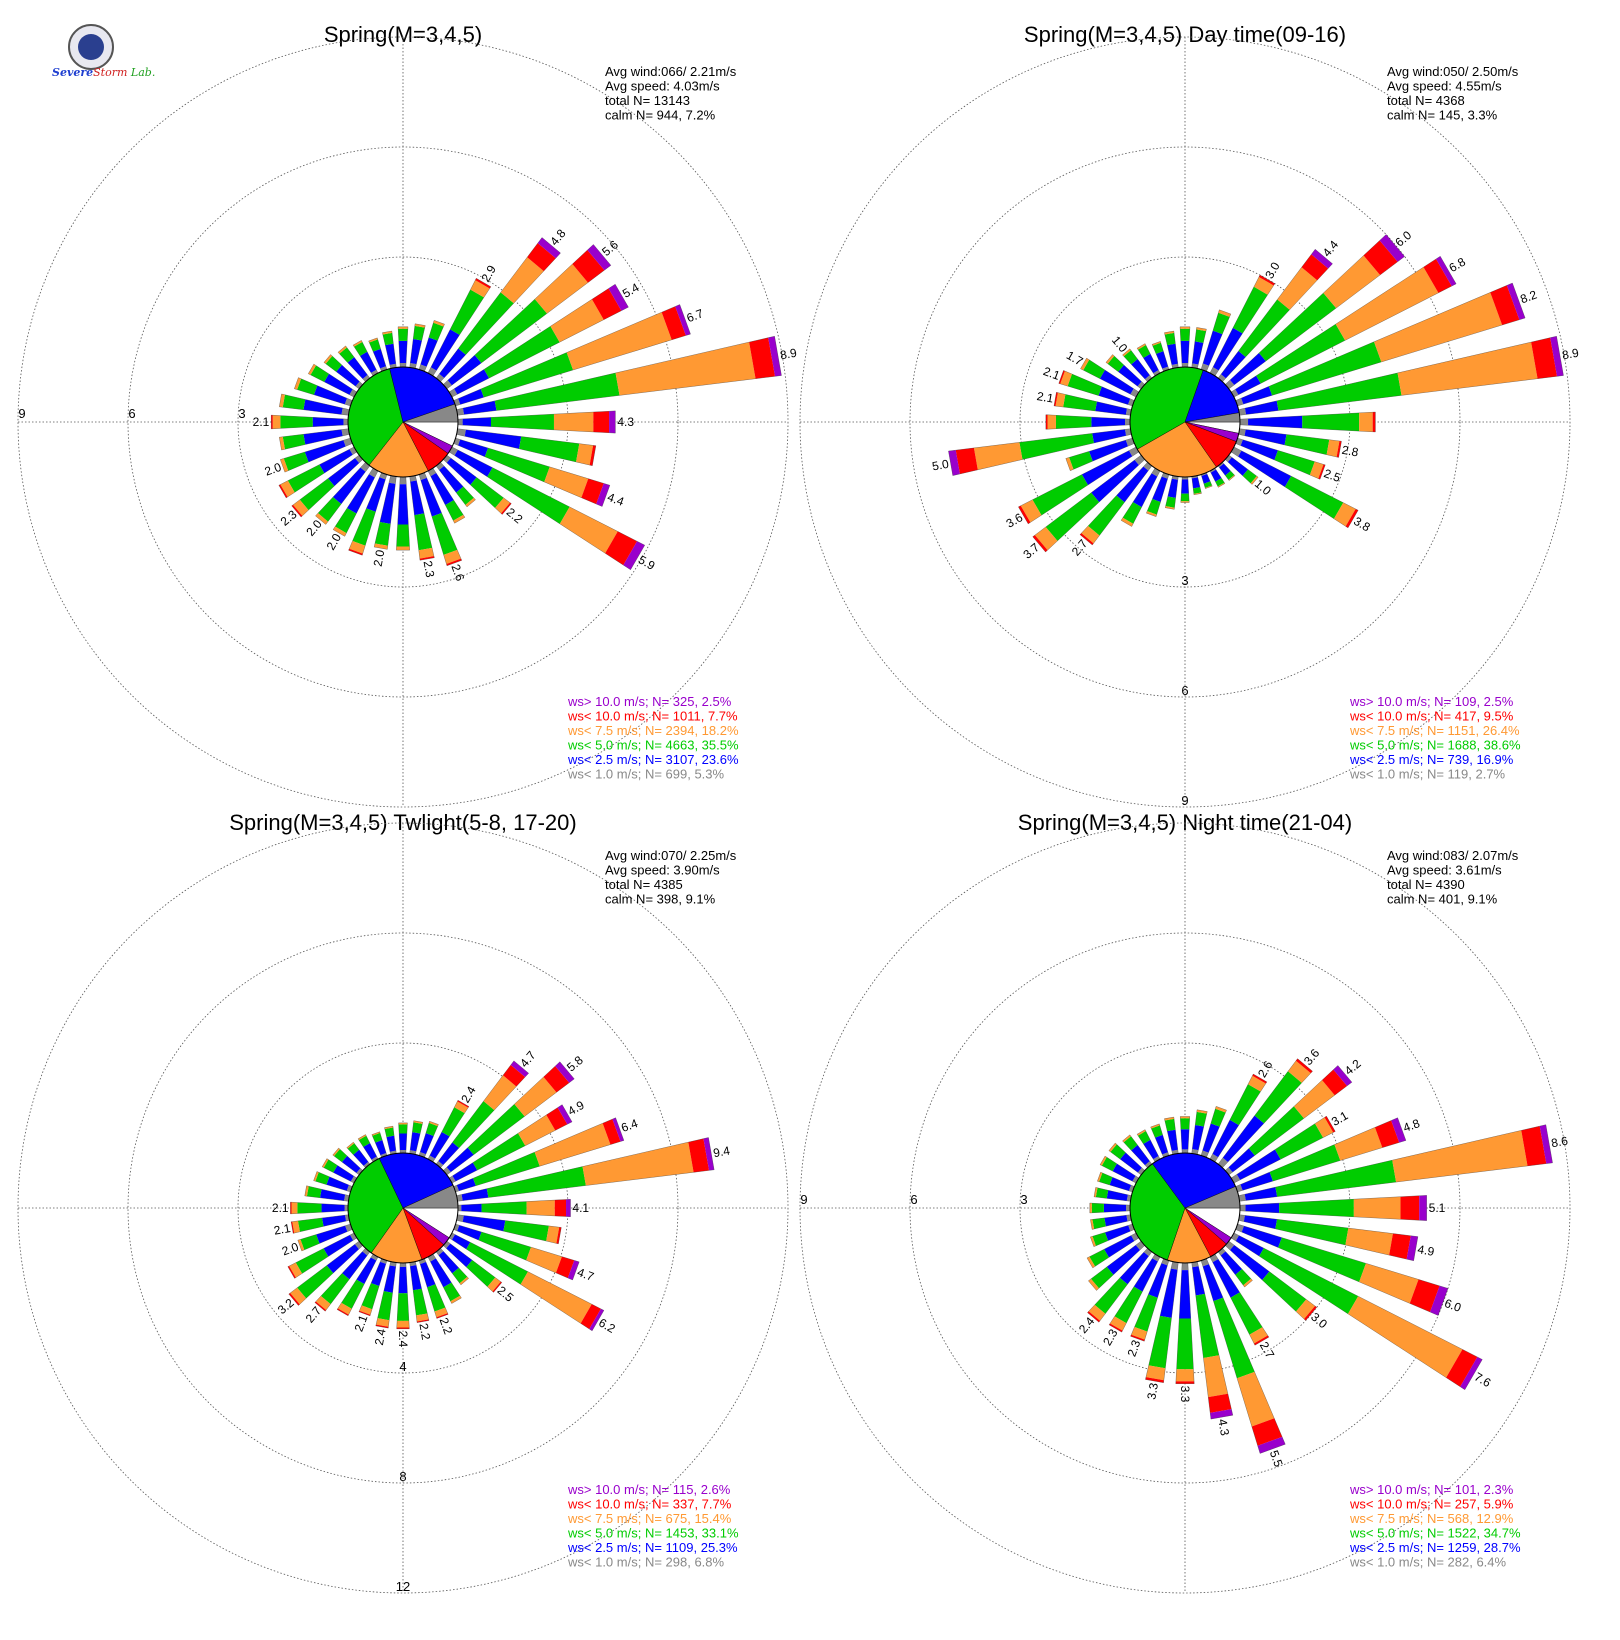  I want to click on bar-value-label: 2.3, so click(429, 569).